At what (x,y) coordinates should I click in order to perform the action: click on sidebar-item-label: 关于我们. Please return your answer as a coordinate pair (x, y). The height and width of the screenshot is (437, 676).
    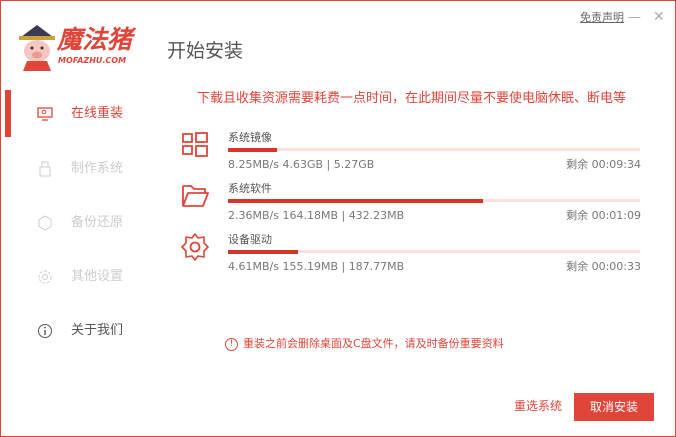
    Looking at the image, I should click on (97, 330).